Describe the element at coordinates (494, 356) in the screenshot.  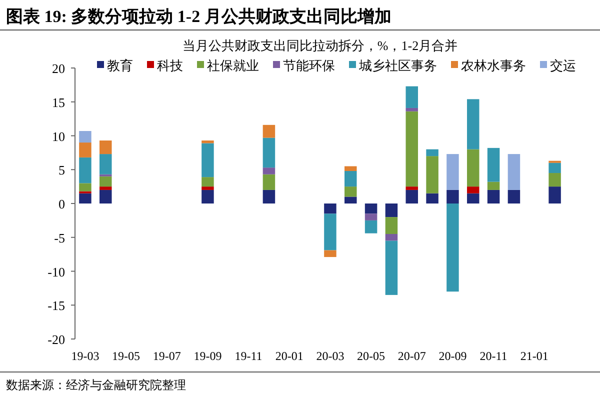
I see `x-tick-label: 20-11` at that location.